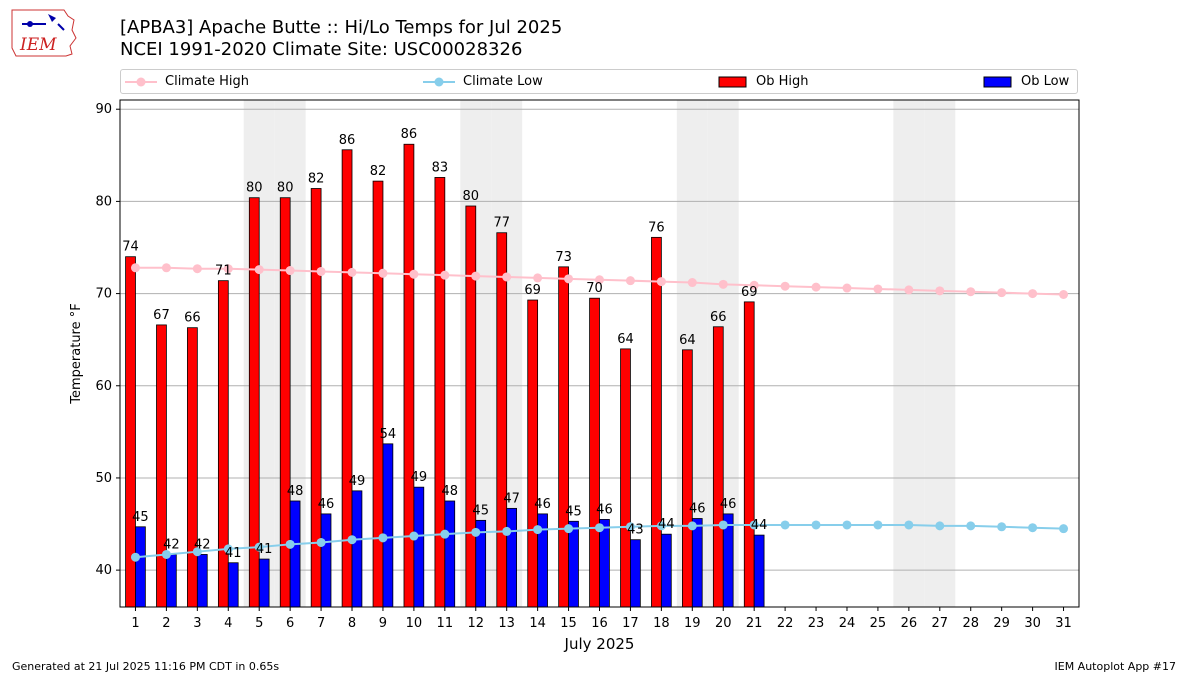 The height and width of the screenshot is (675, 1200). I want to click on x-tick-label: 24, so click(847, 623).